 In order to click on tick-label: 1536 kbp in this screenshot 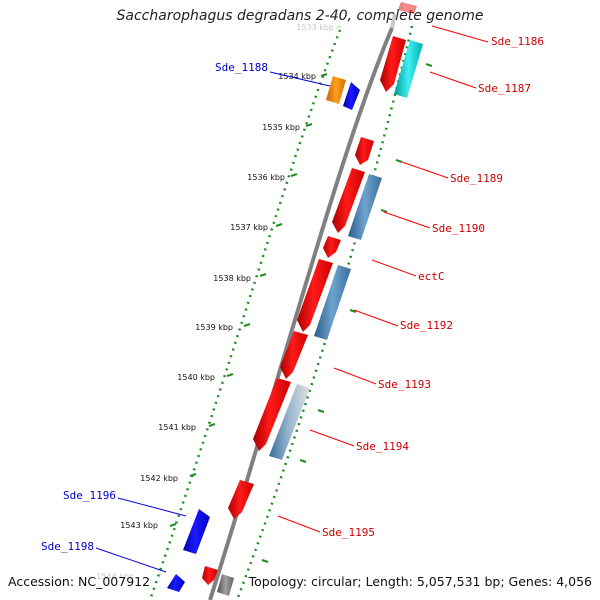, I will do `click(266, 177)`.